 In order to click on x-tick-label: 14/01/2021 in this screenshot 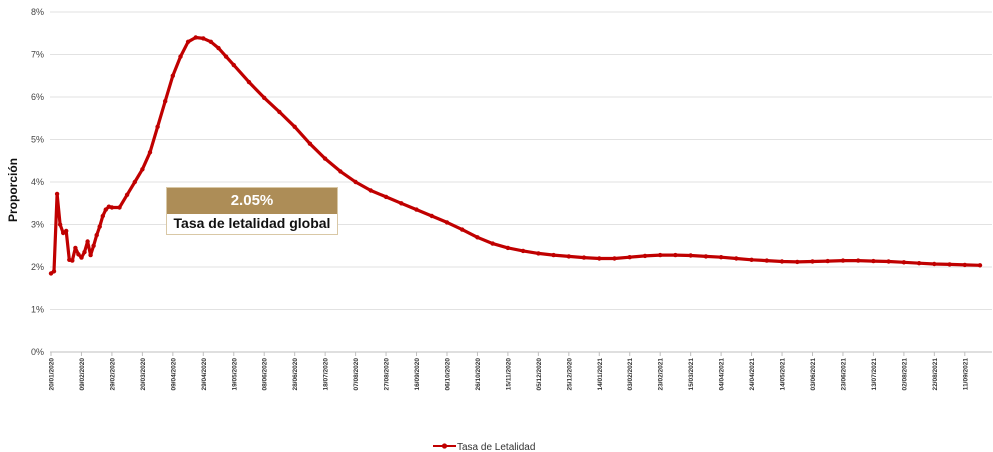, I will do `click(600, 374)`.